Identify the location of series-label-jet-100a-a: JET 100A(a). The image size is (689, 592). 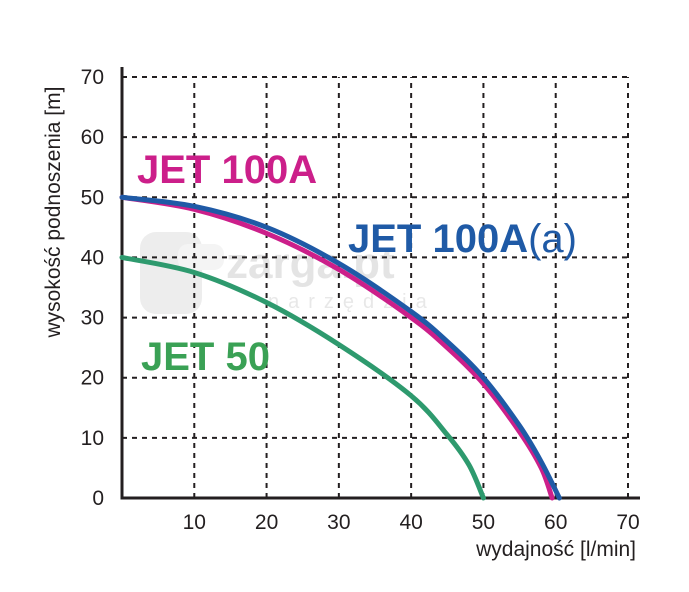
(462, 239).